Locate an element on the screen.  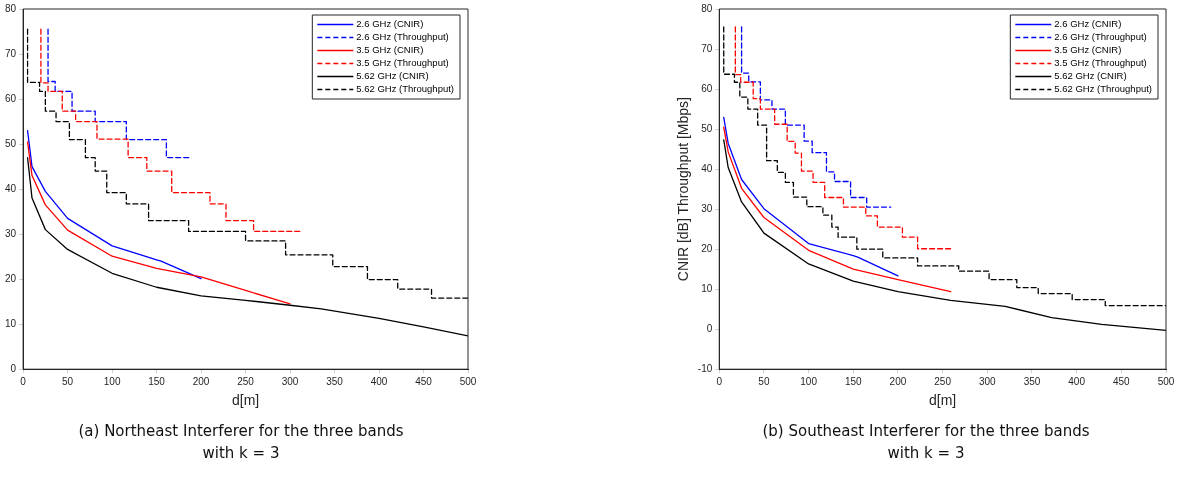
text: (a) Northeast Interferer for the three bands with k = 3 is located at coordinates (241, 442).